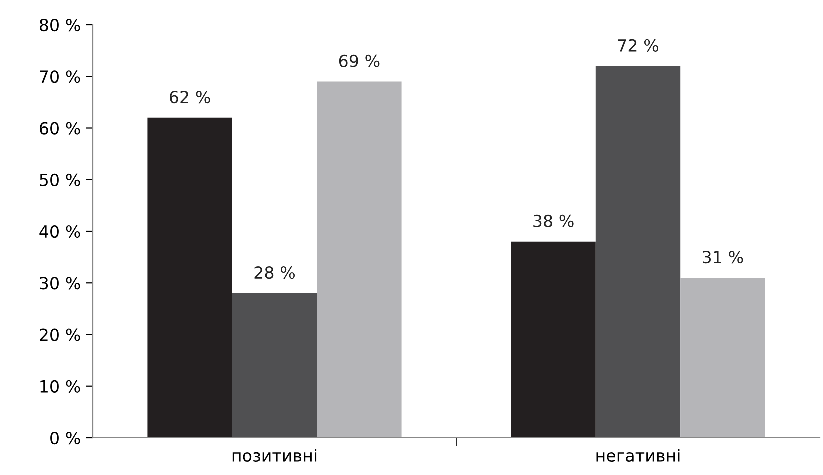 This screenshot has height=475, width=823. Describe the element at coordinates (60, 231) in the screenshot. I see `y-tick-label: 40 %` at that location.